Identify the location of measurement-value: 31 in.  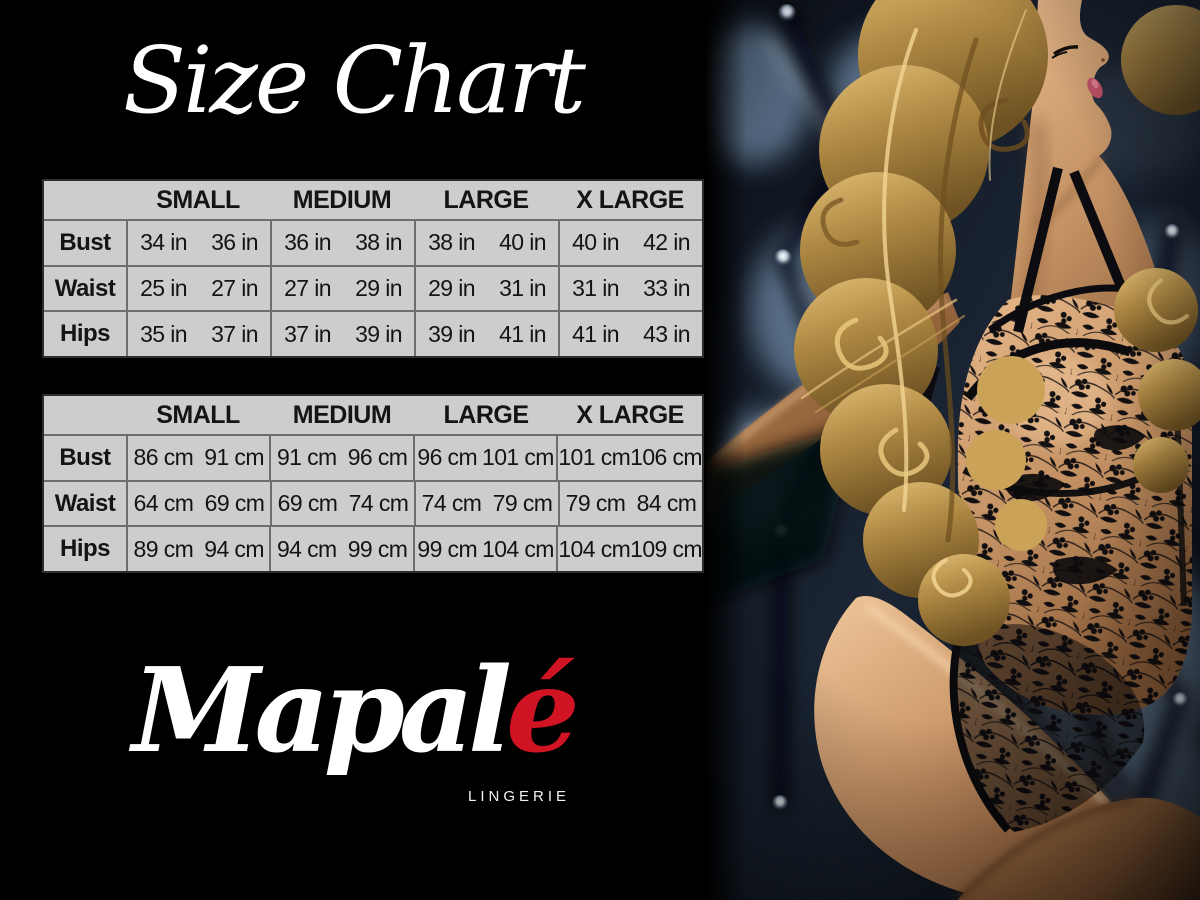
(522, 288).